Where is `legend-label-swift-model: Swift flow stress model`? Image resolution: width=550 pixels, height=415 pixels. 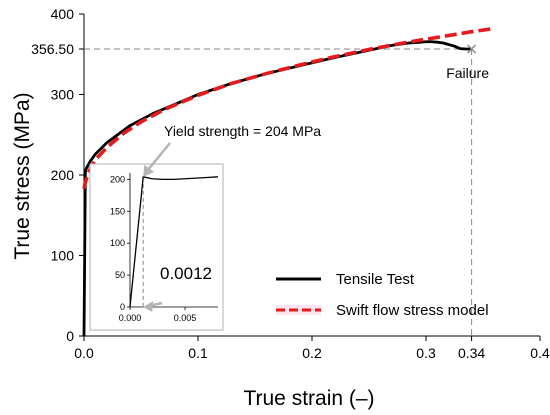 legend-label-swift-model: Swift flow stress model is located at coordinates (412, 310).